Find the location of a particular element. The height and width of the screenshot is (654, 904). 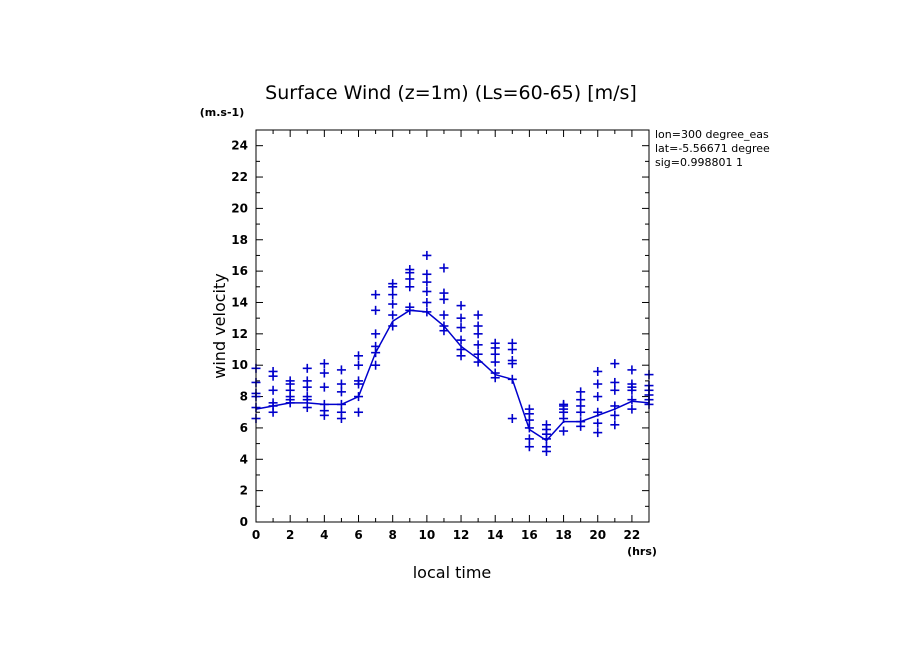

y-tick-label: 0 is located at coordinates (244, 522).